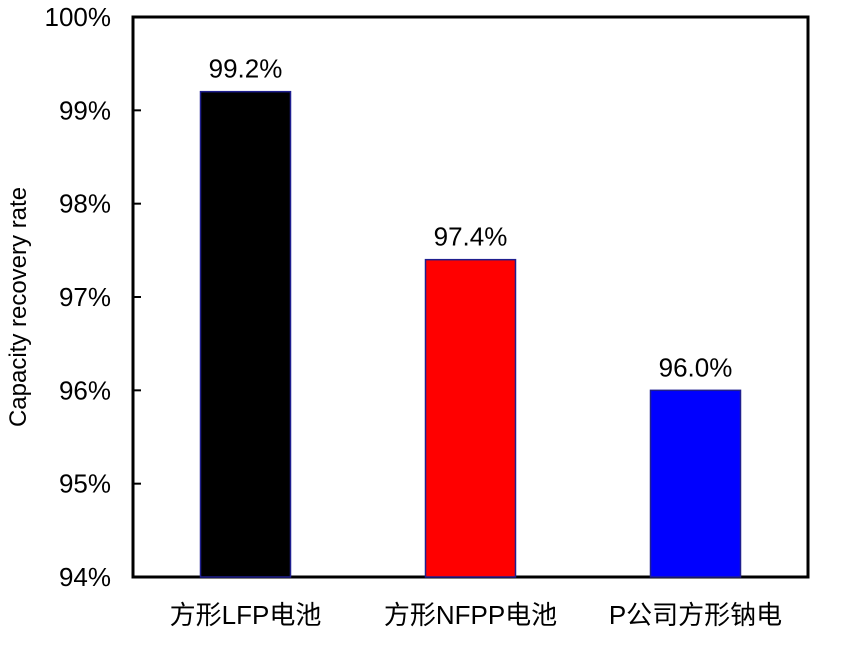 Image resolution: width=846 pixels, height=654 pixels. I want to click on data-label: 99.2%, so click(246, 69).